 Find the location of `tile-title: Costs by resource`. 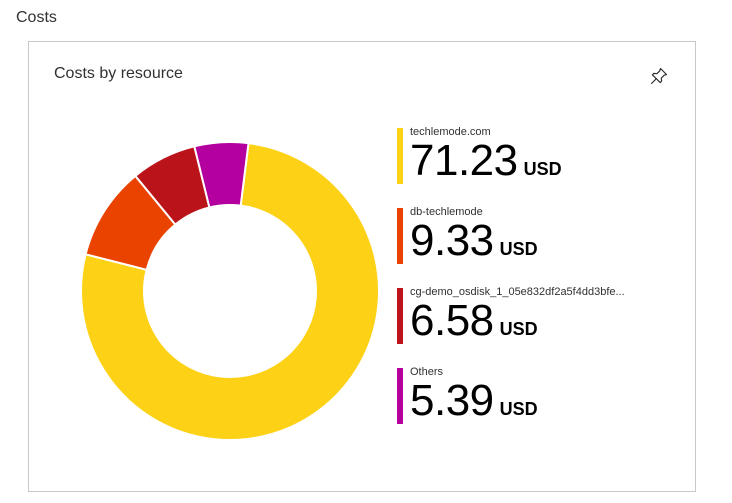

tile-title: Costs by resource is located at coordinates (118, 73).